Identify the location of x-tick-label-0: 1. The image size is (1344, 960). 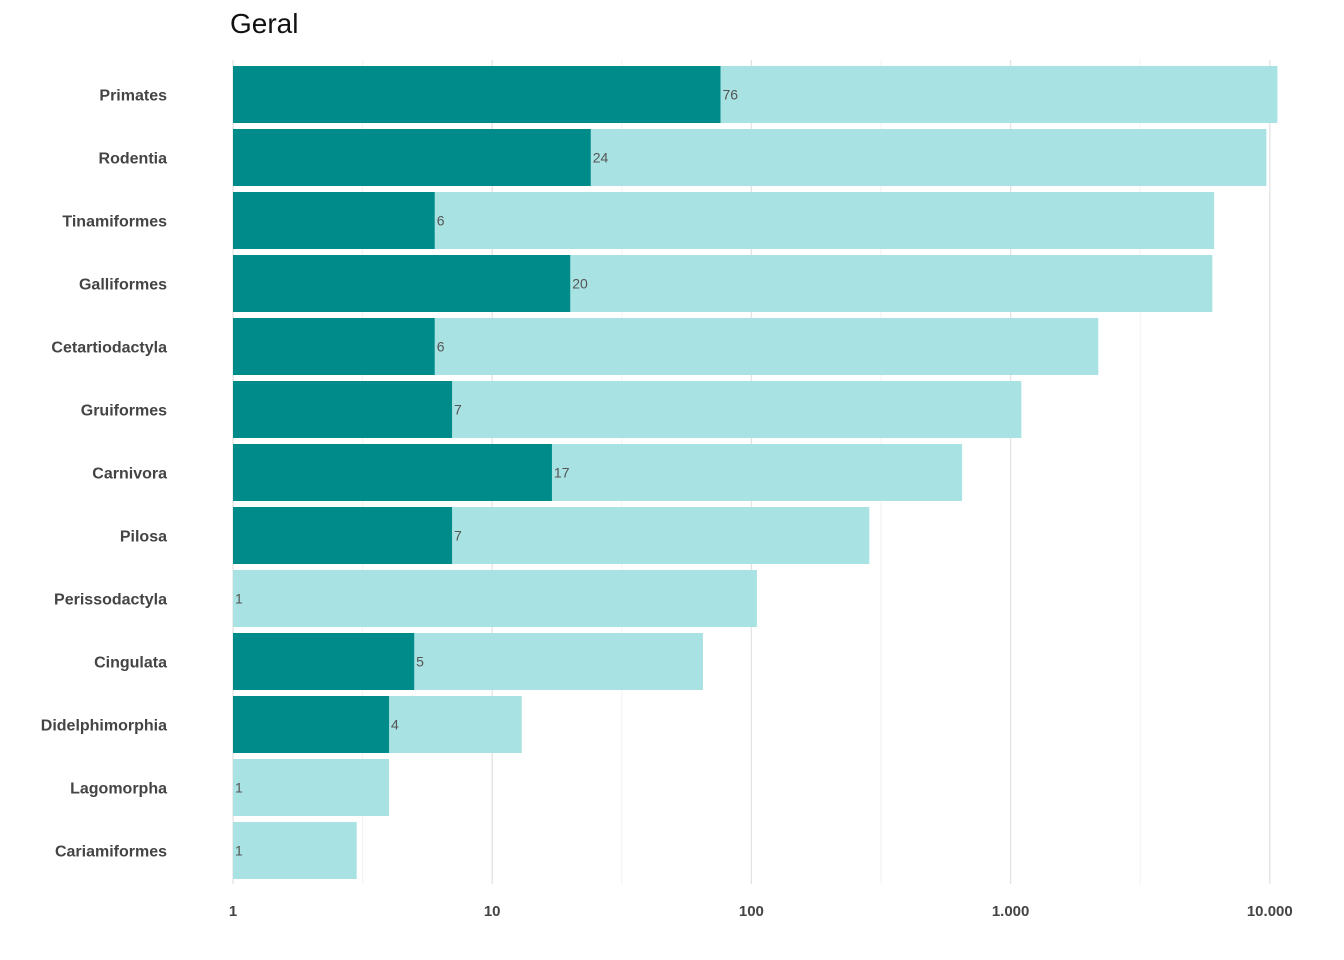
(233, 911).